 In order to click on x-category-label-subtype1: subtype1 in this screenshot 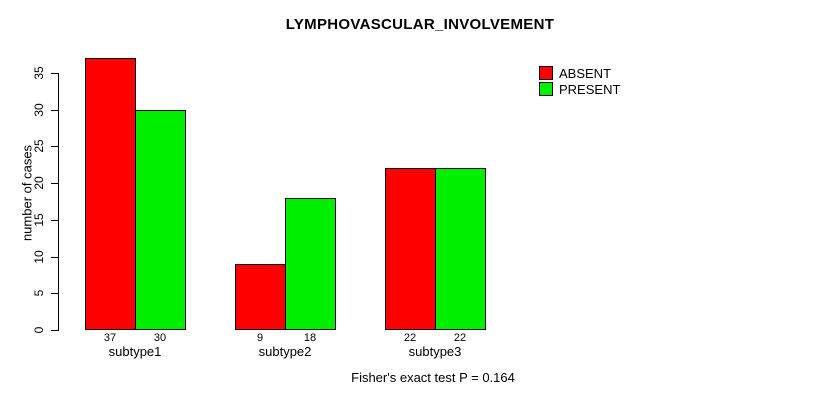, I will do `click(135, 351)`.